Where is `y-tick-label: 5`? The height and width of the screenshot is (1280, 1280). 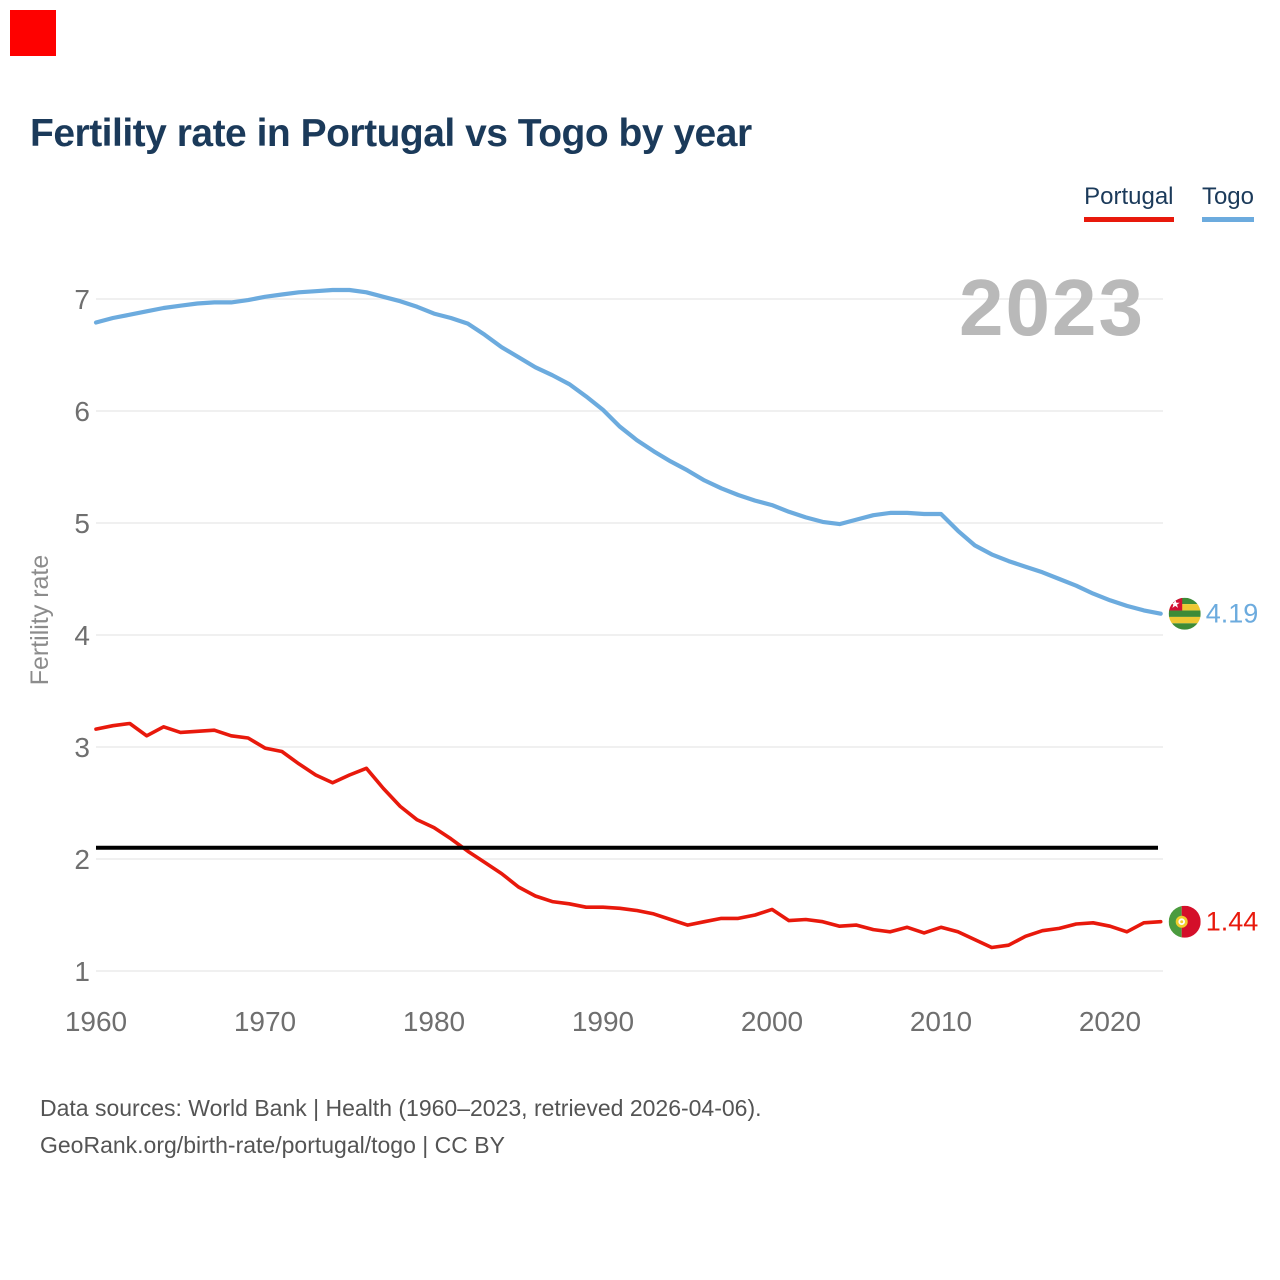
y-tick-label: 5 is located at coordinates (82, 523).